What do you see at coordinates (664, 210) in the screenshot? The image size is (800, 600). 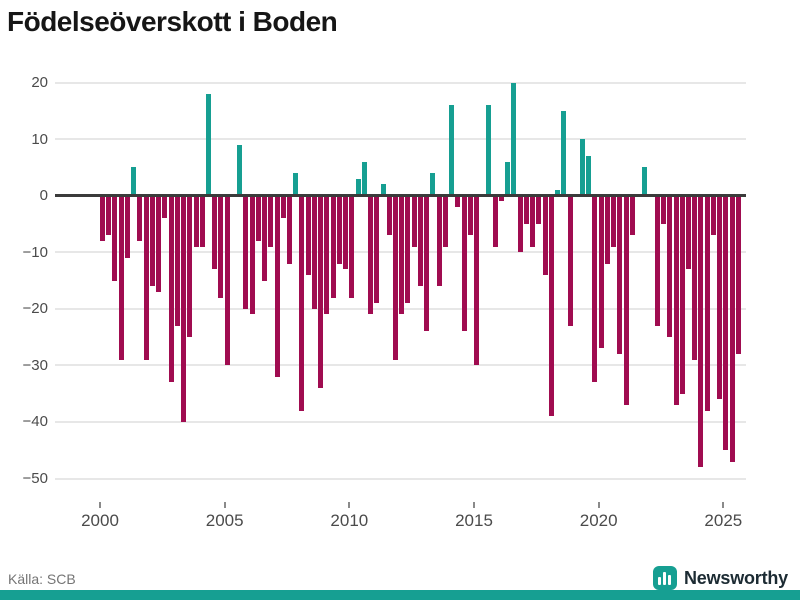 I see `bar-2022-Q3` at bounding box center [664, 210].